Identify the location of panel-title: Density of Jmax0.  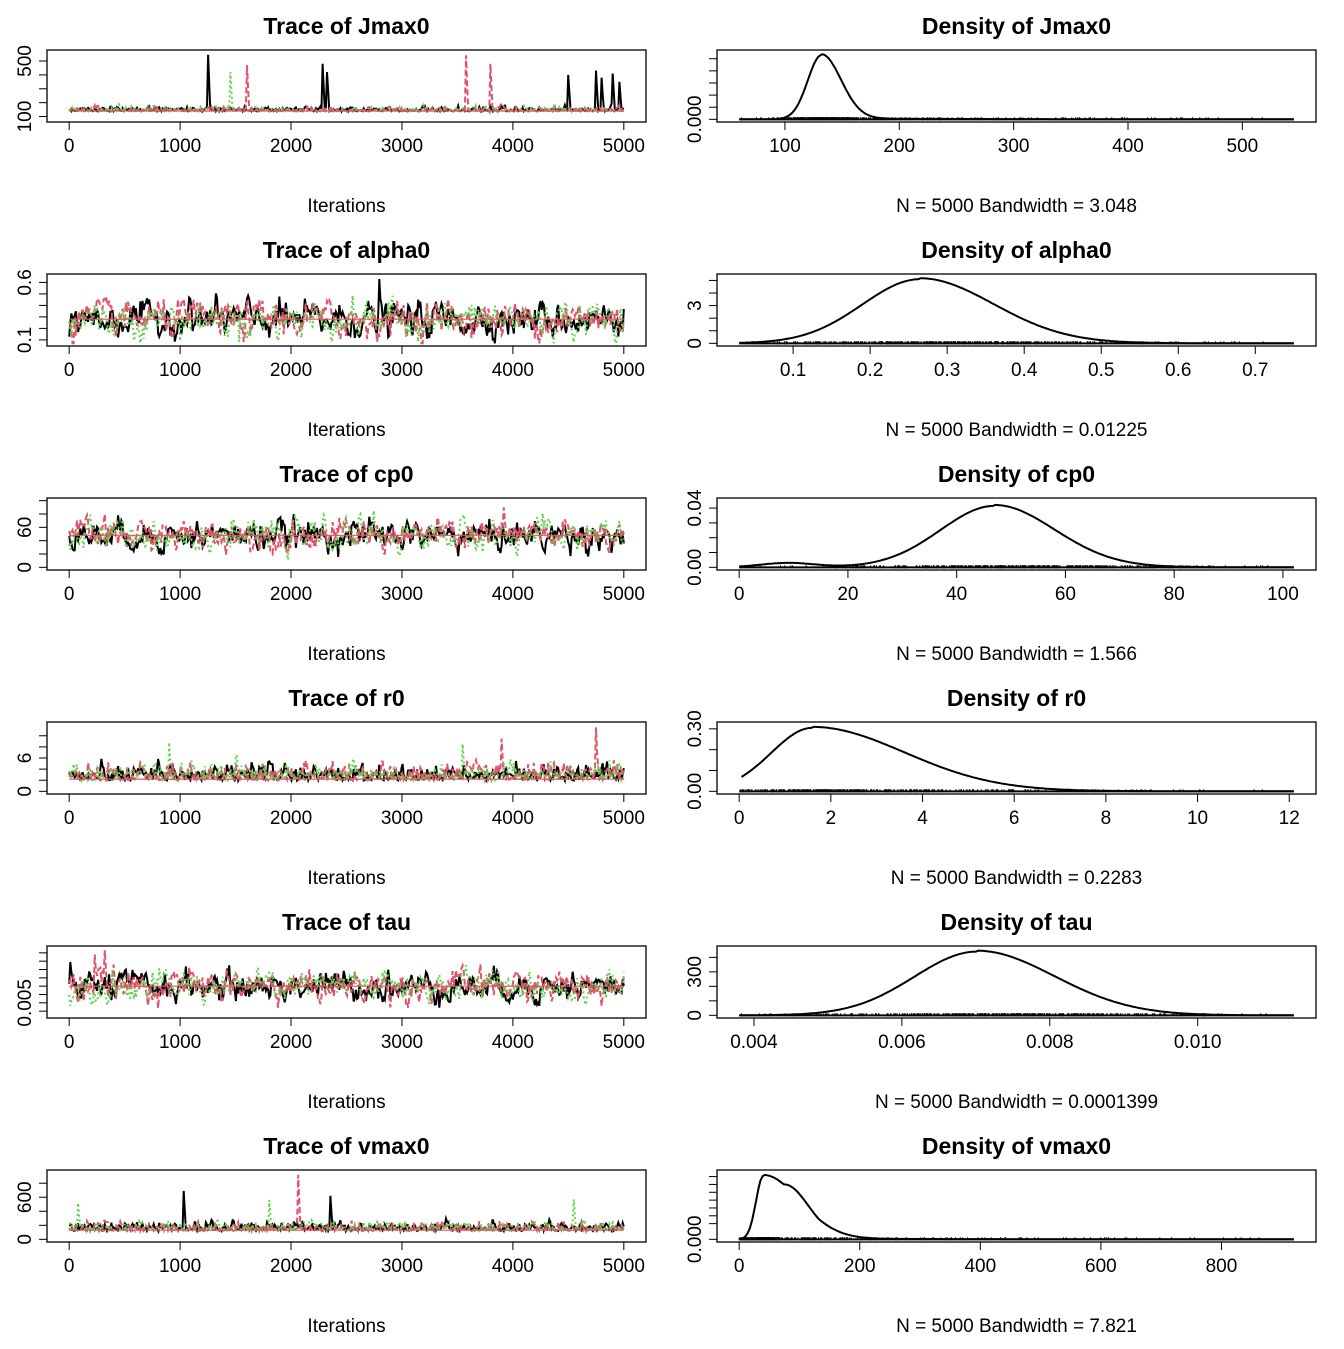
(1016, 26).